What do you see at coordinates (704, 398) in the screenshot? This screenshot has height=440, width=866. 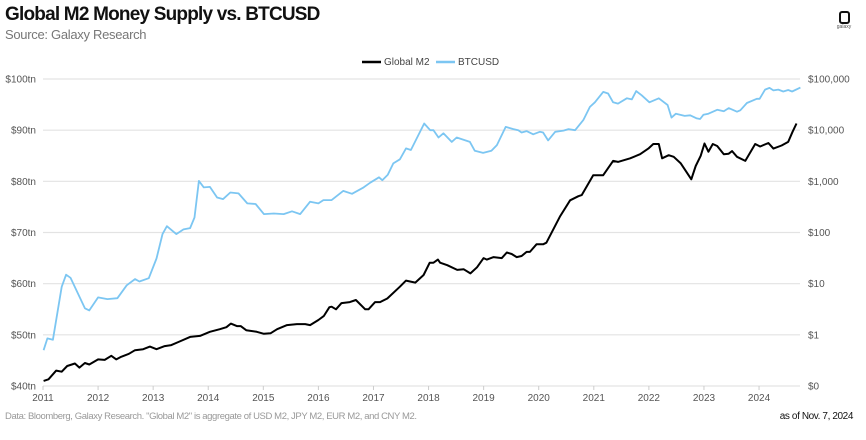 I see `x-axis-tick-label: 2023` at bounding box center [704, 398].